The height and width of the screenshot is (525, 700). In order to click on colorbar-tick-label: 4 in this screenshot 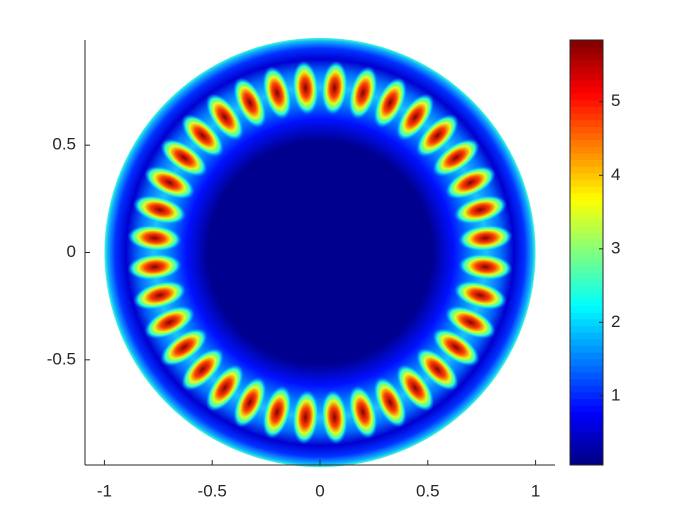, I will do `click(615, 174)`.